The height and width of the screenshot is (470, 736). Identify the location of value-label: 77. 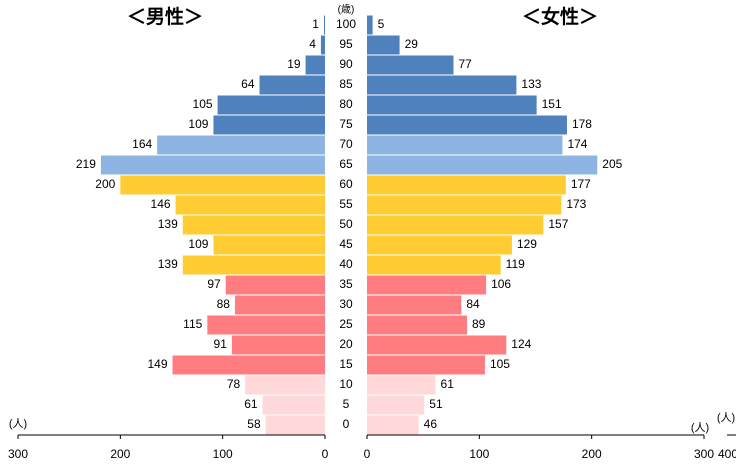
(465, 64).